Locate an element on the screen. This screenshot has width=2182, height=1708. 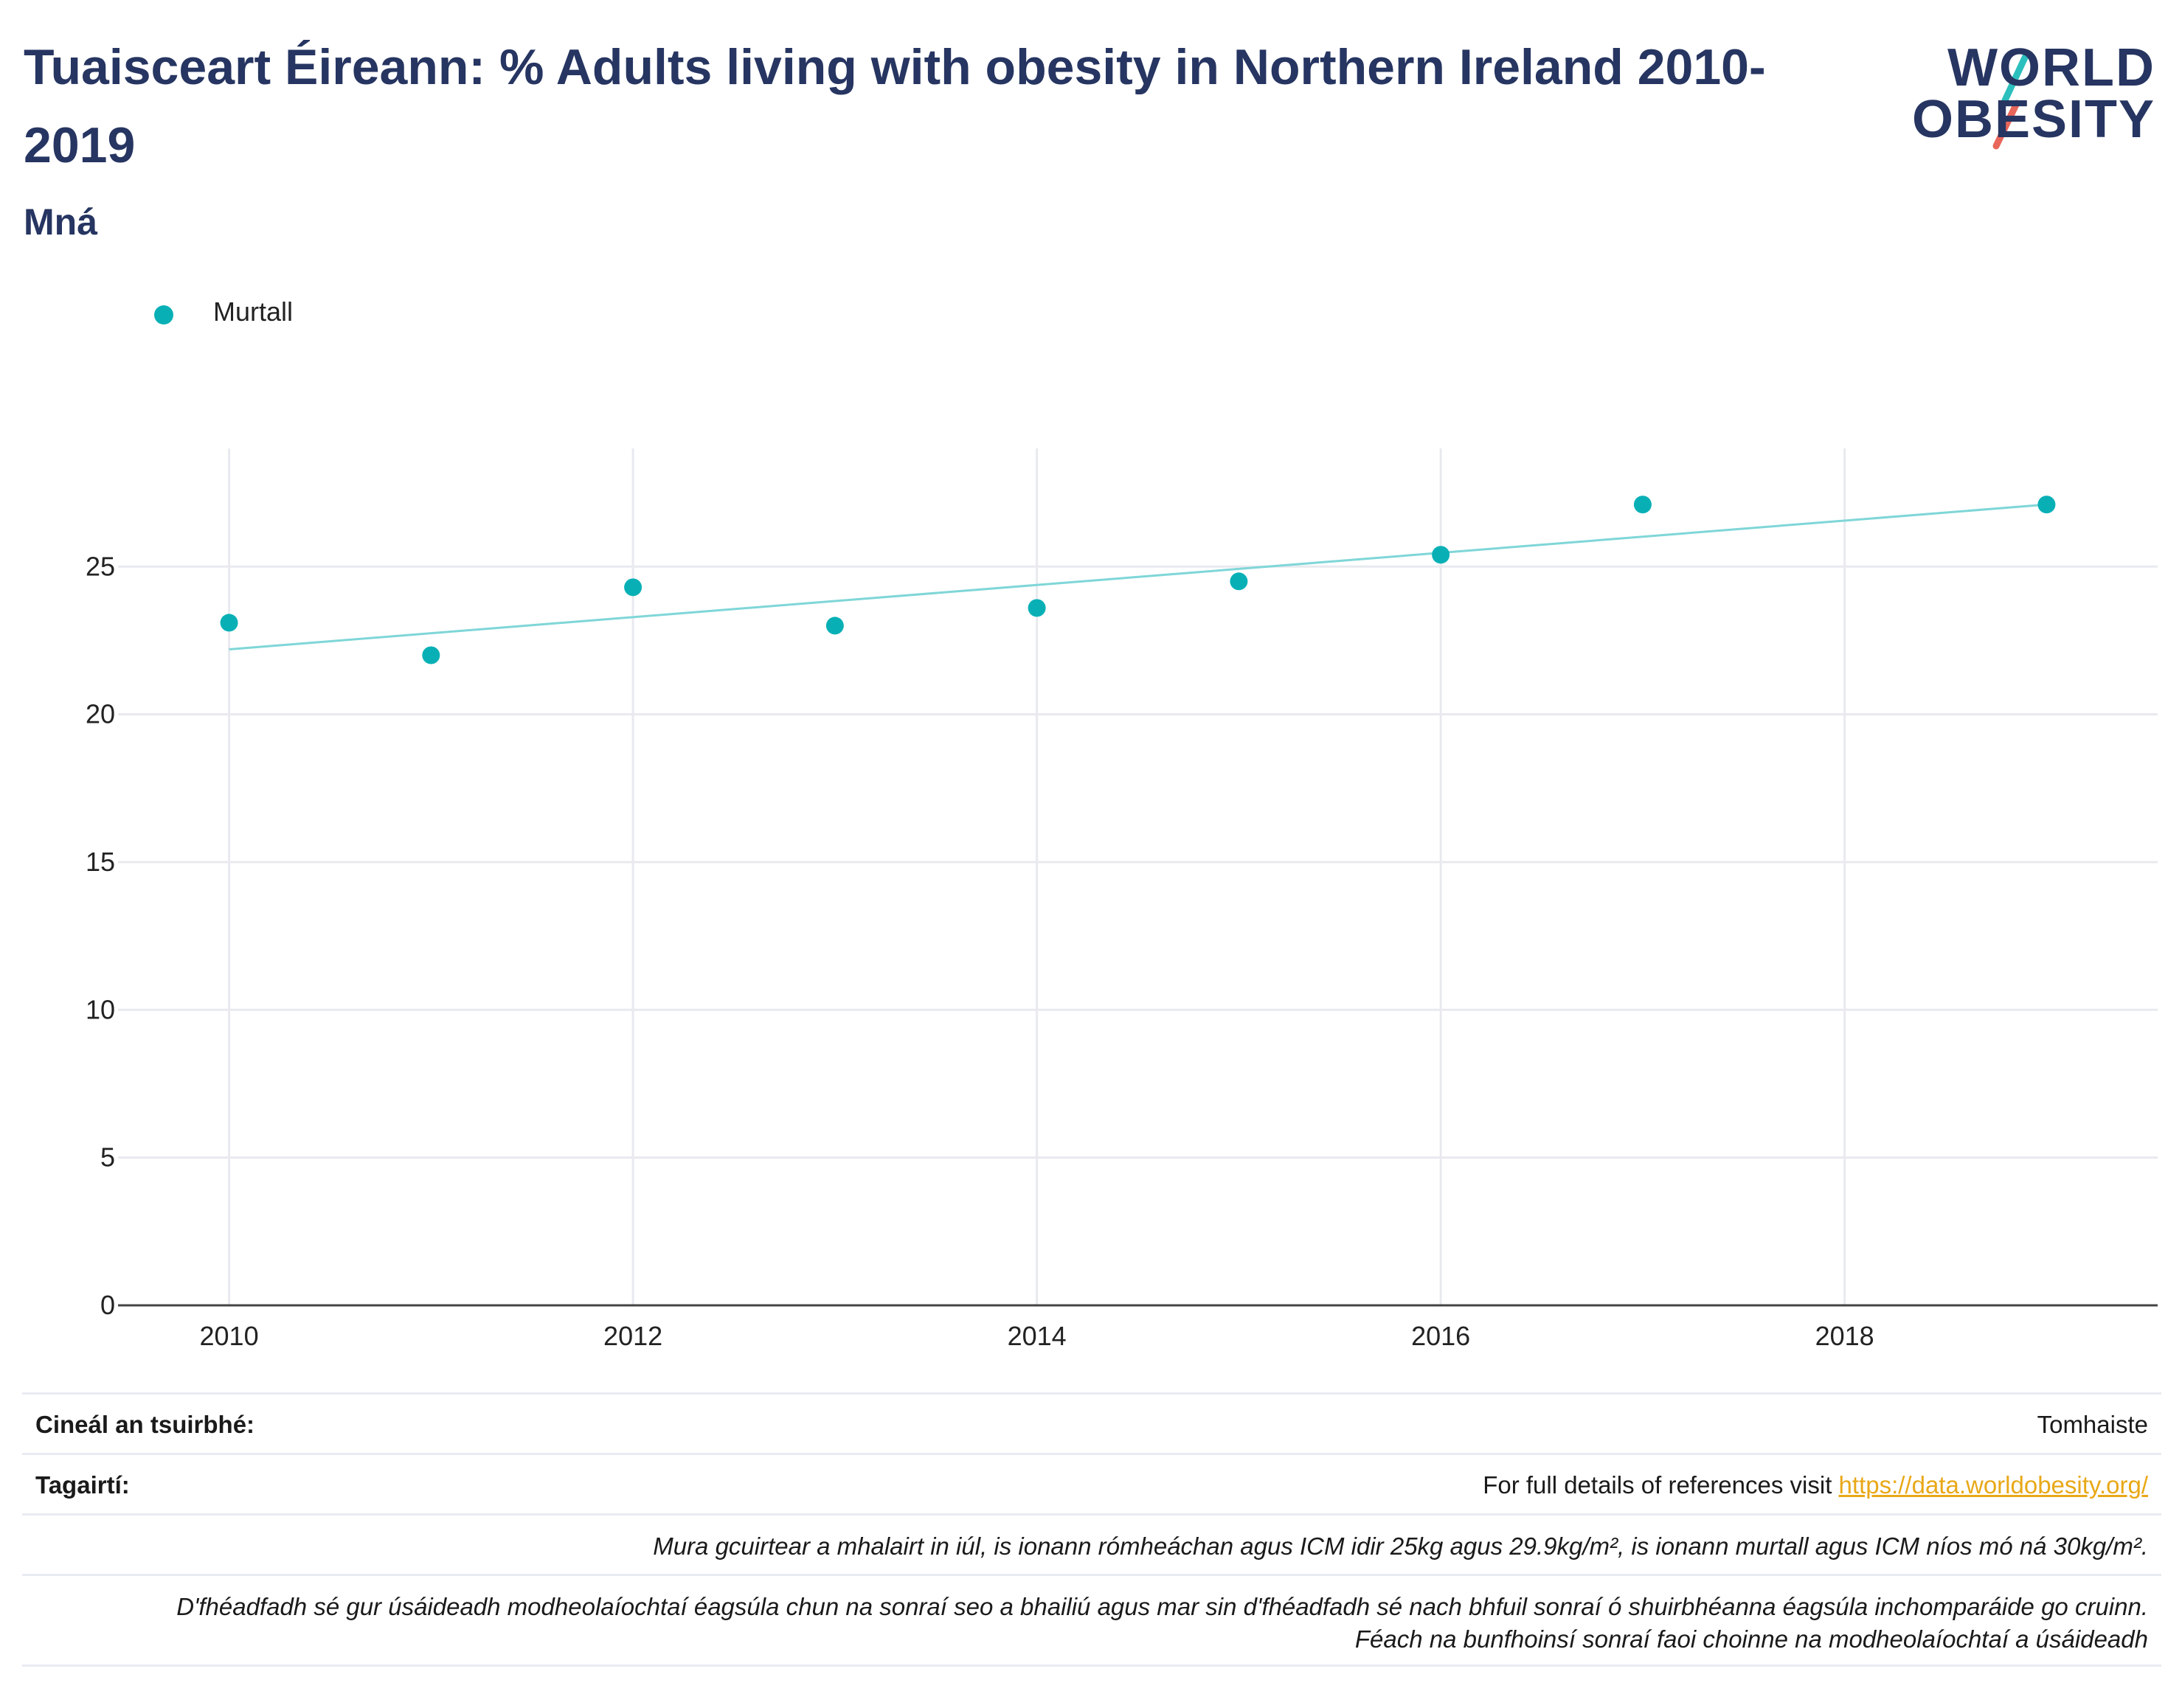
logo-word-obesity: OBESITY is located at coordinates (2033, 119).